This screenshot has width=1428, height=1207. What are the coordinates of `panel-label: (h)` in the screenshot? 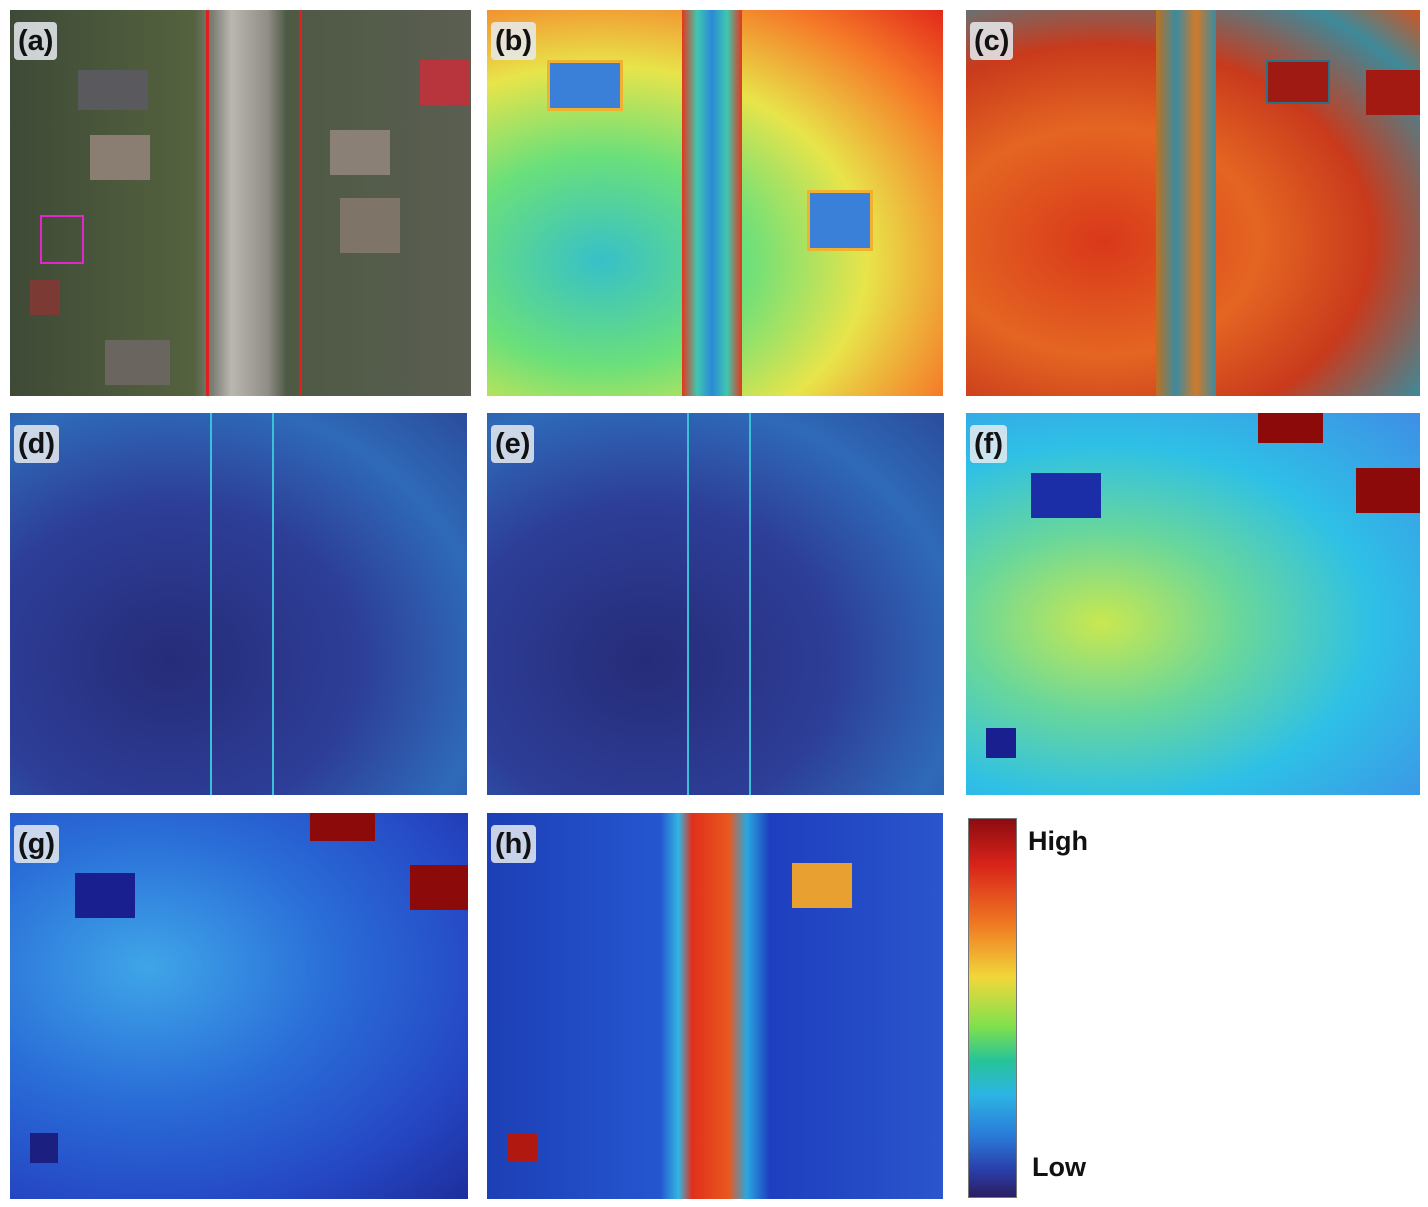 It's located at (514, 844).